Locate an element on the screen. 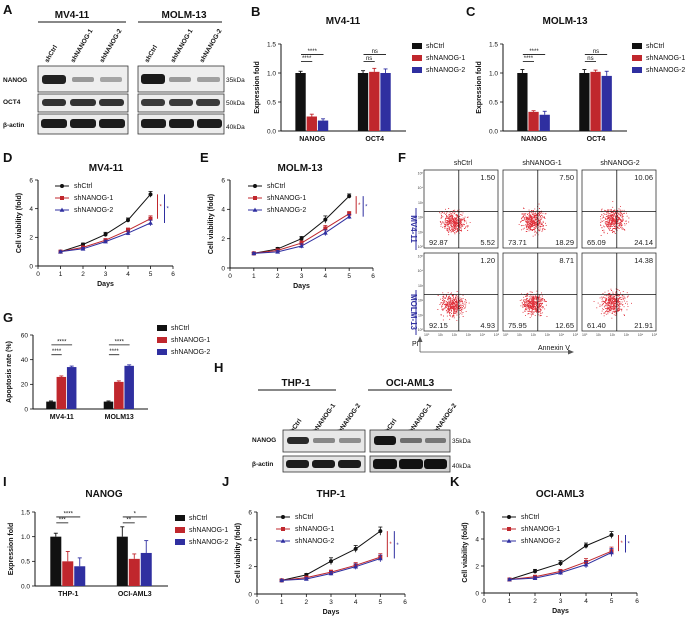 The image size is (685, 638). y-axis-label: Apoptosis rate (%) is located at coordinates (9, 372).